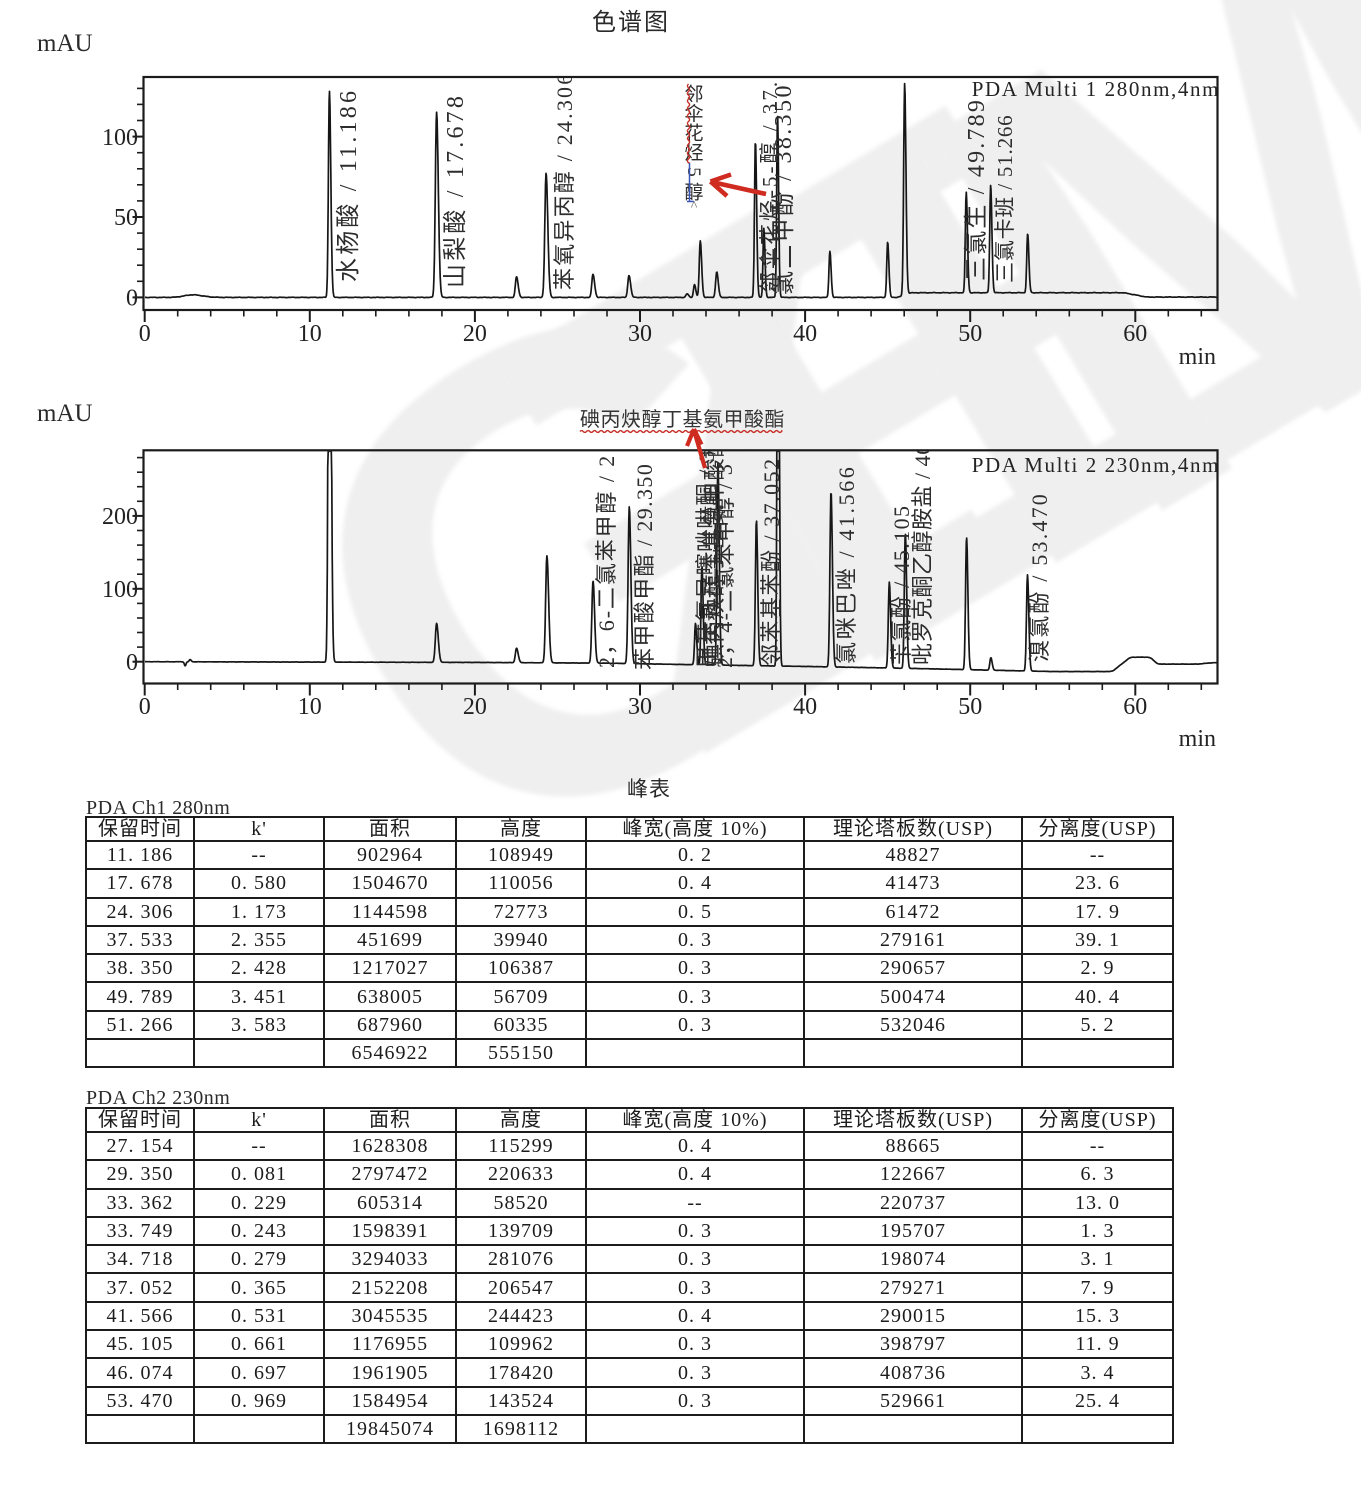 Image resolution: width=1361 pixels, height=1493 pixels. What do you see at coordinates (455, 190) in the screenshot?
I see `svg-text: 山梨酸 / 17.678` at bounding box center [455, 190].